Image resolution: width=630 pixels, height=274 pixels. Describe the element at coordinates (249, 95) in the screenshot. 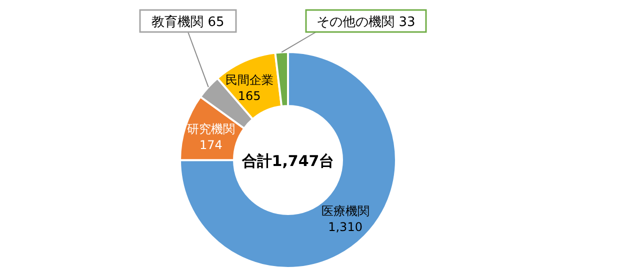

I see `data-label: 165` at that location.